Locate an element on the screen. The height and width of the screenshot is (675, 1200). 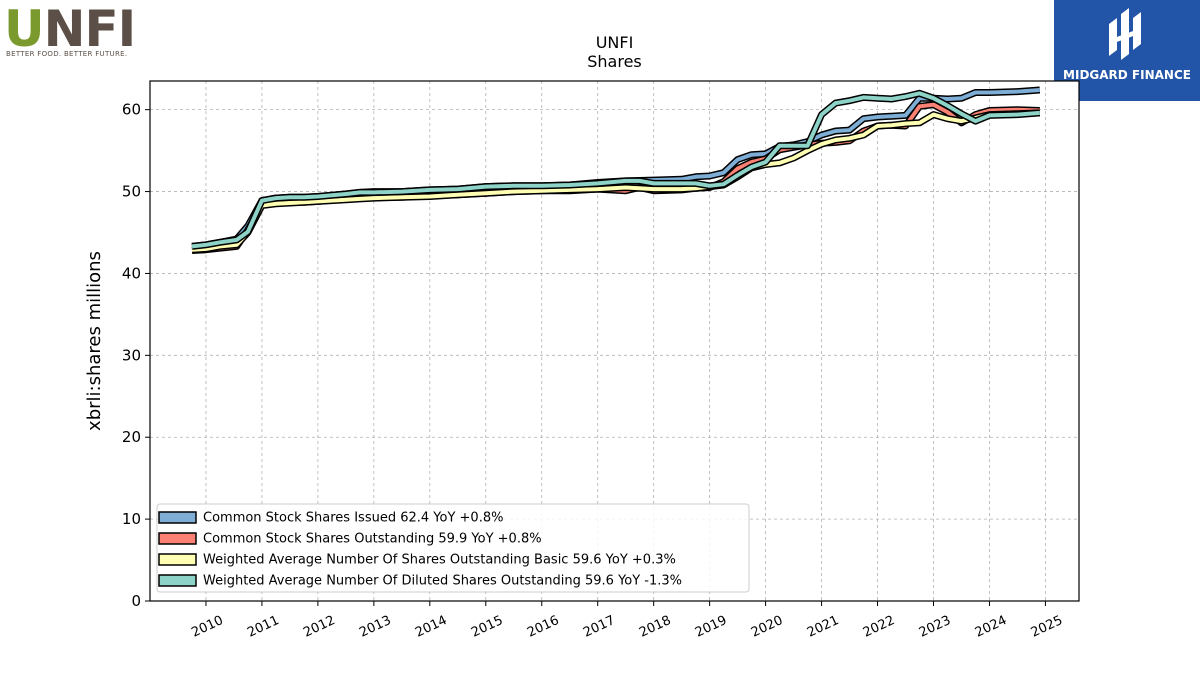
x-tick-label: 2011 is located at coordinates (263, 627).